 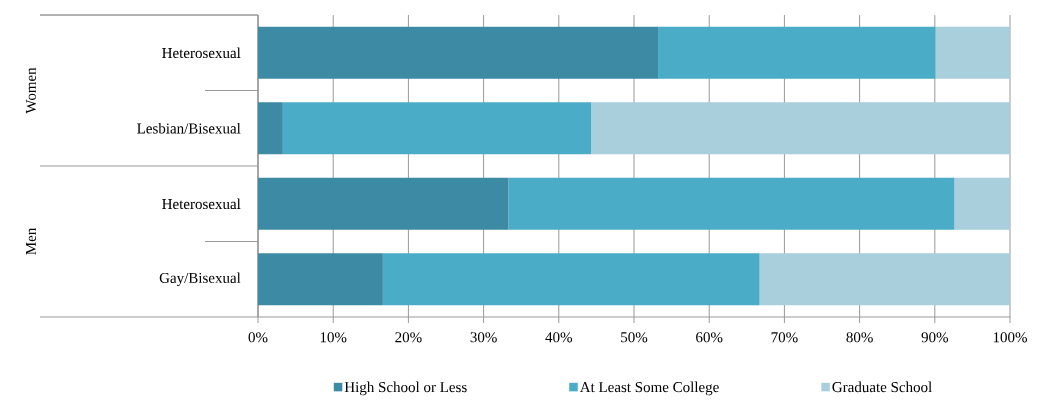 I want to click on y-tick-label: Gay/Bisexual, so click(x=200, y=279).